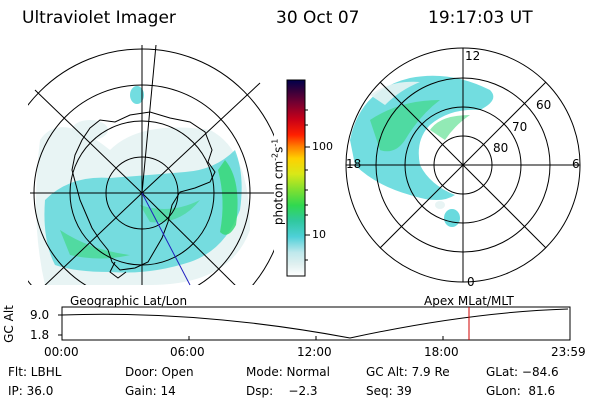  What do you see at coordinates (441, 352) in the screenshot?
I see `time-tick-1800: 18:00` at bounding box center [441, 352].